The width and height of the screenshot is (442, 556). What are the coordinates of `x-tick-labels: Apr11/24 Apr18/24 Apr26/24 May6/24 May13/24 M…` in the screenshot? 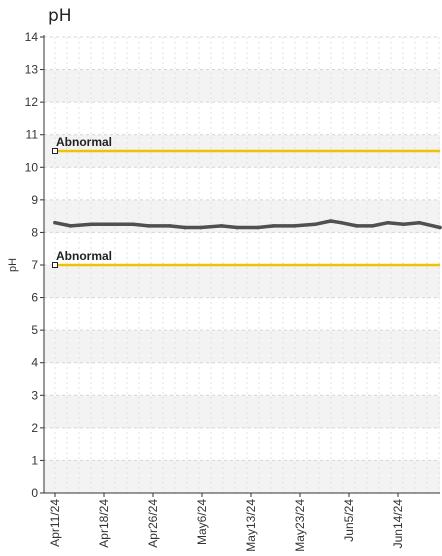 It's located at (226, 525).